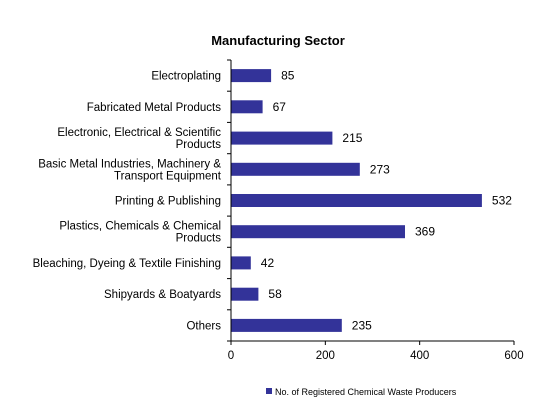 The image size is (541, 408). I want to click on x-tick-label: 200, so click(325, 356).